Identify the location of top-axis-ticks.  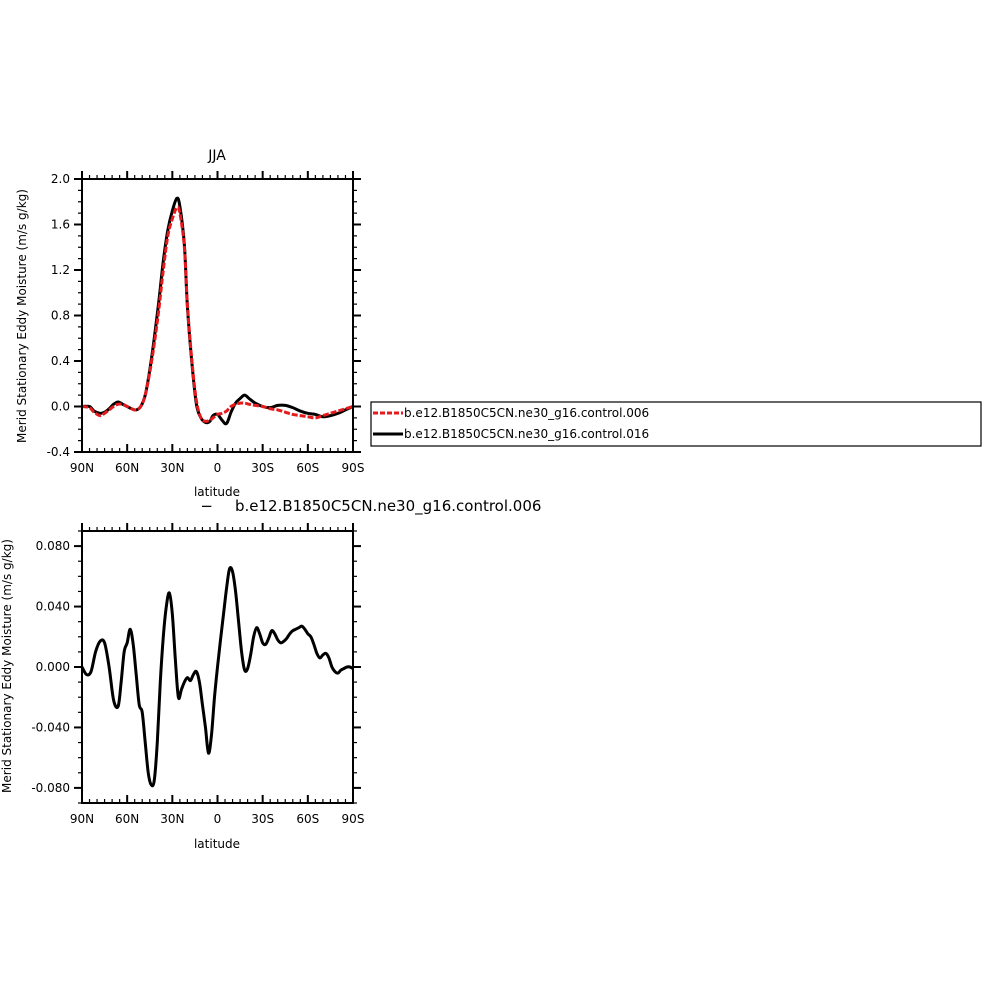
(217, 312).